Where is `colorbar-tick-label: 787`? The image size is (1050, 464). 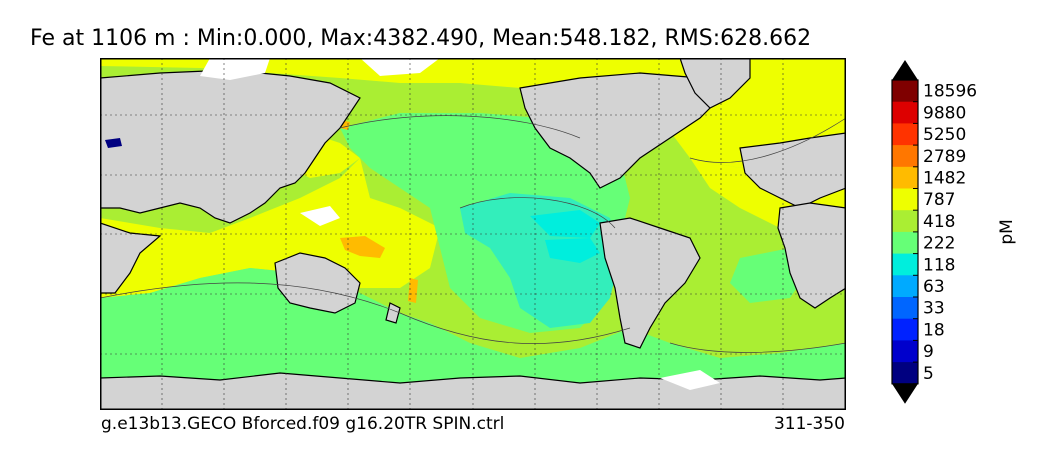 colorbar-tick-label: 787 is located at coordinates (939, 200).